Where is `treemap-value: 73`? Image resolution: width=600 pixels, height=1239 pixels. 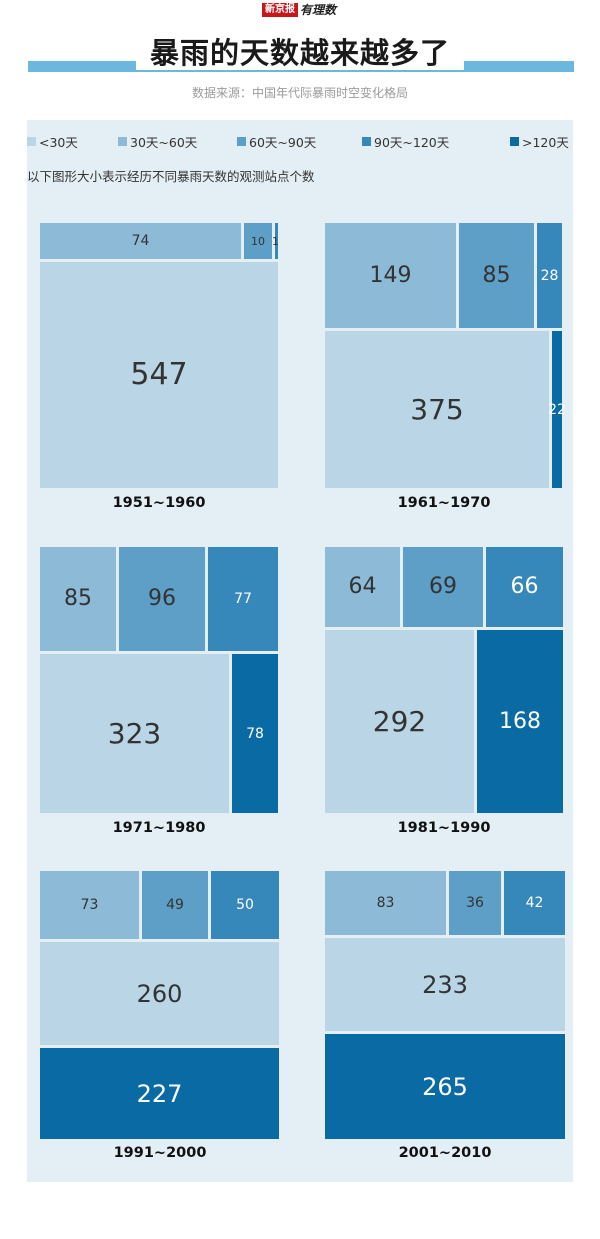
treemap-value: 73 is located at coordinates (89, 905).